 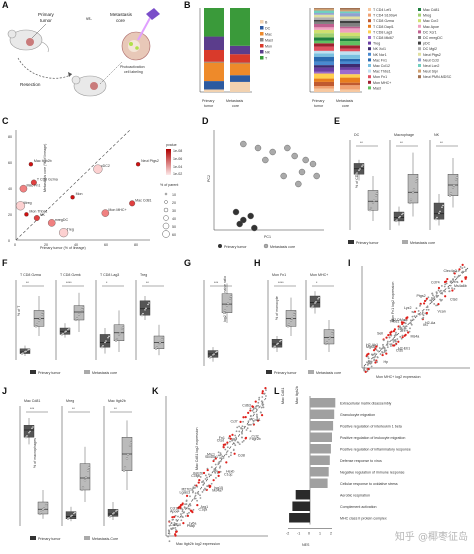 I want to click on panel-label-d: D, so click(x=205, y=121).